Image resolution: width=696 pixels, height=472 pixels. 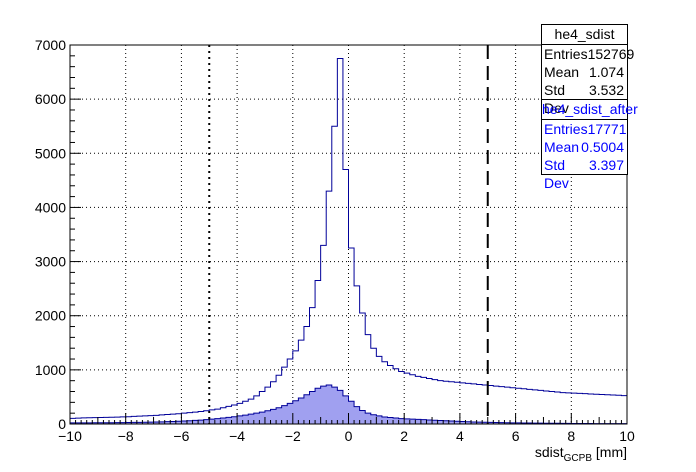 I want to click on stats-row: Entries 152769, so click(x=588, y=54).